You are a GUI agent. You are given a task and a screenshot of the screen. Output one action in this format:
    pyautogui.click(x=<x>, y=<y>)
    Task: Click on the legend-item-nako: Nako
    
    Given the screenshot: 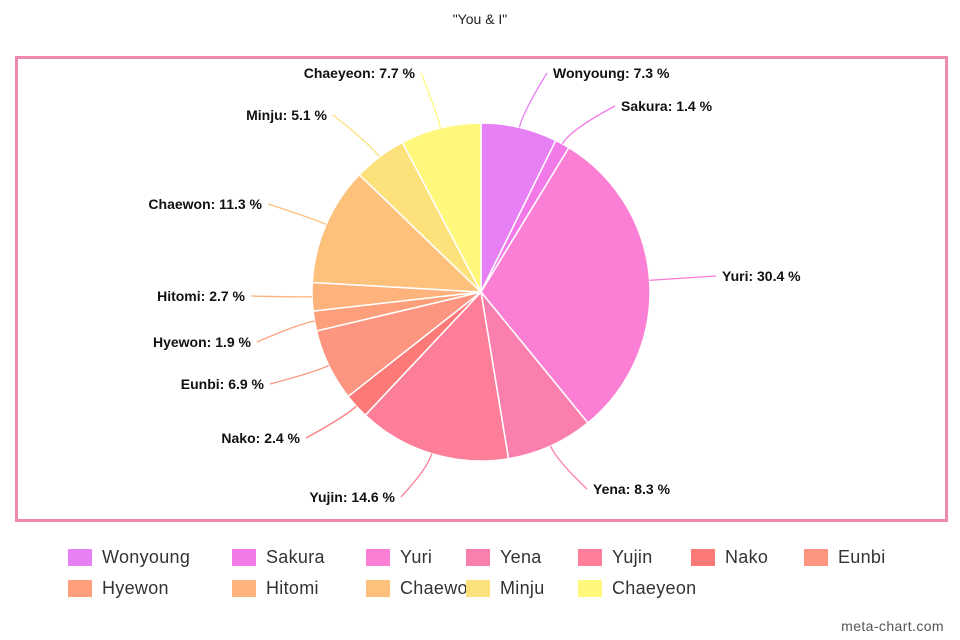 What is the action you would take?
    pyautogui.click(x=729, y=557)
    